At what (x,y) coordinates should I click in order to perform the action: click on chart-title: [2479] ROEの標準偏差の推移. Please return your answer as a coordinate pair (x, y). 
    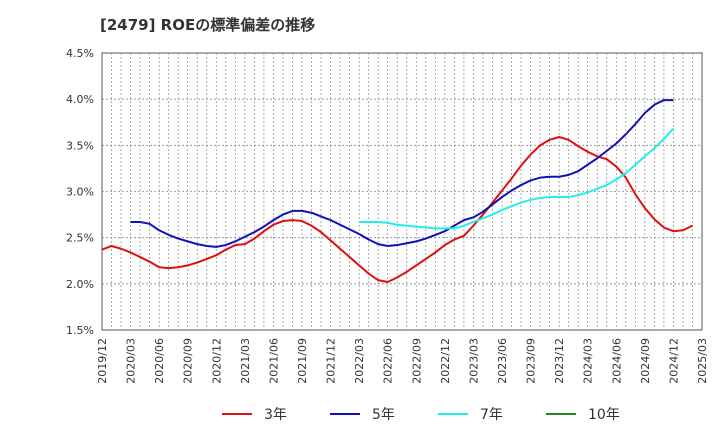
    Looking at the image, I should click on (208, 25).